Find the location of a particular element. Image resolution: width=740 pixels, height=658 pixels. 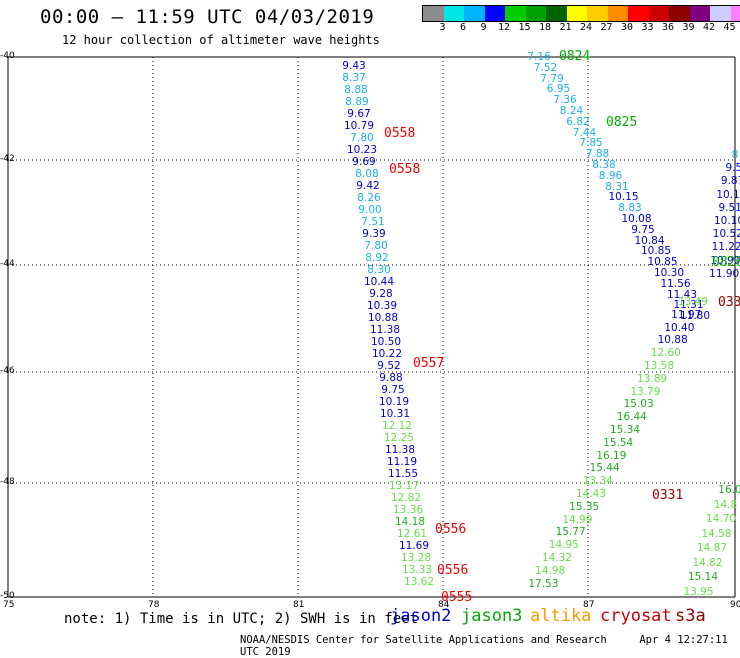

y-tick-label: -40 is located at coordinates (7, 56).